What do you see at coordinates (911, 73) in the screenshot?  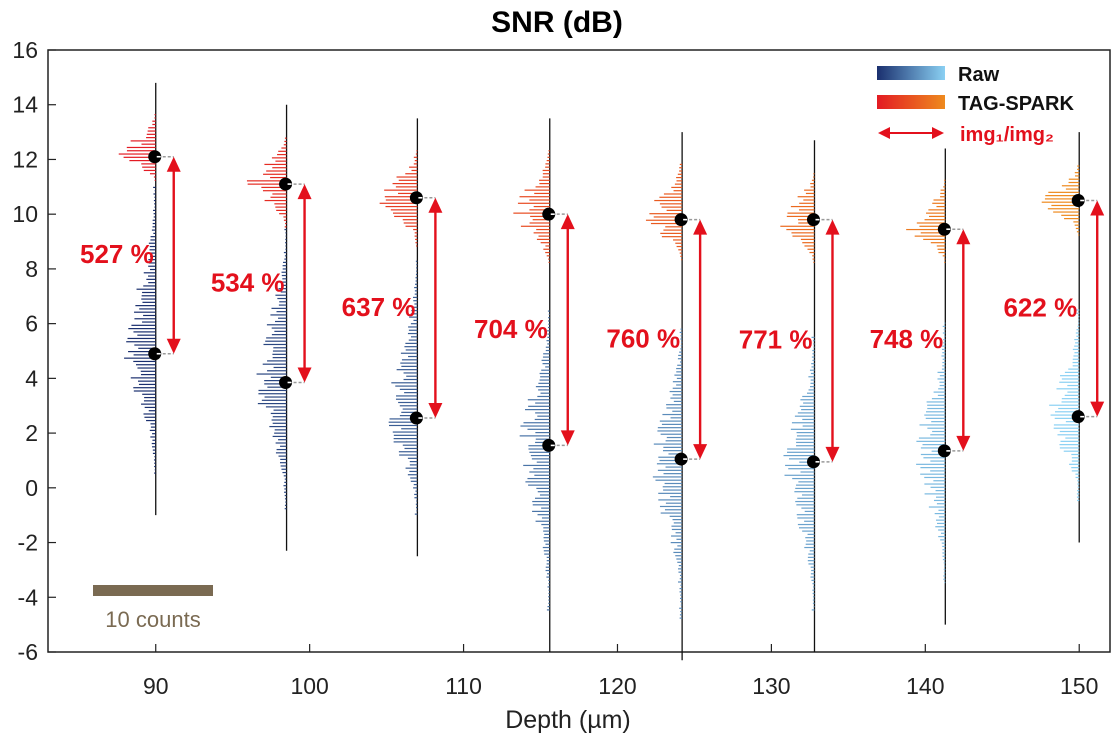 I see `legend-swatch-raw` at bounding box center [911, 73].